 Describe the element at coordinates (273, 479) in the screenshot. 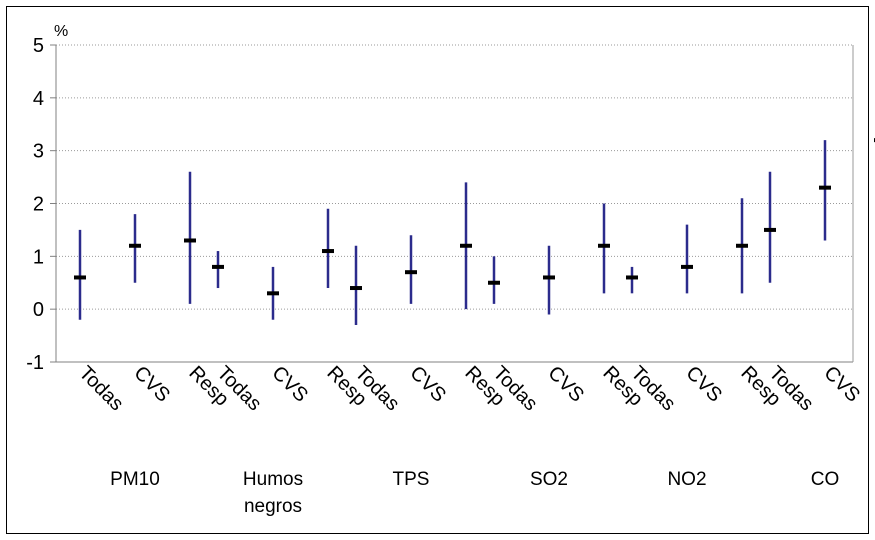

I see `group-label: Humos` at that location.